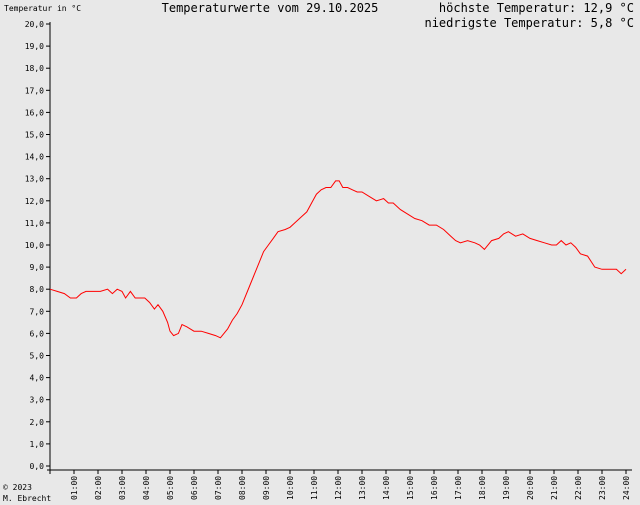 The height and width of the screenshot is (505, 640). Describe the element at coordinates (270, 8) in the screenshot. I see `chart-title: Temperaturwerte vom 29.10.2025` at that location.